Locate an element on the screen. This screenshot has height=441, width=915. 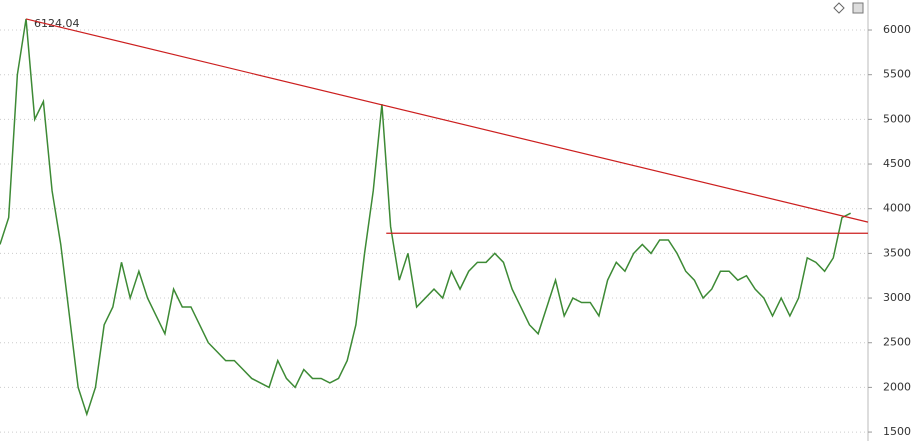
y-tick-label: 5500 is located at coordinates (897, 74).